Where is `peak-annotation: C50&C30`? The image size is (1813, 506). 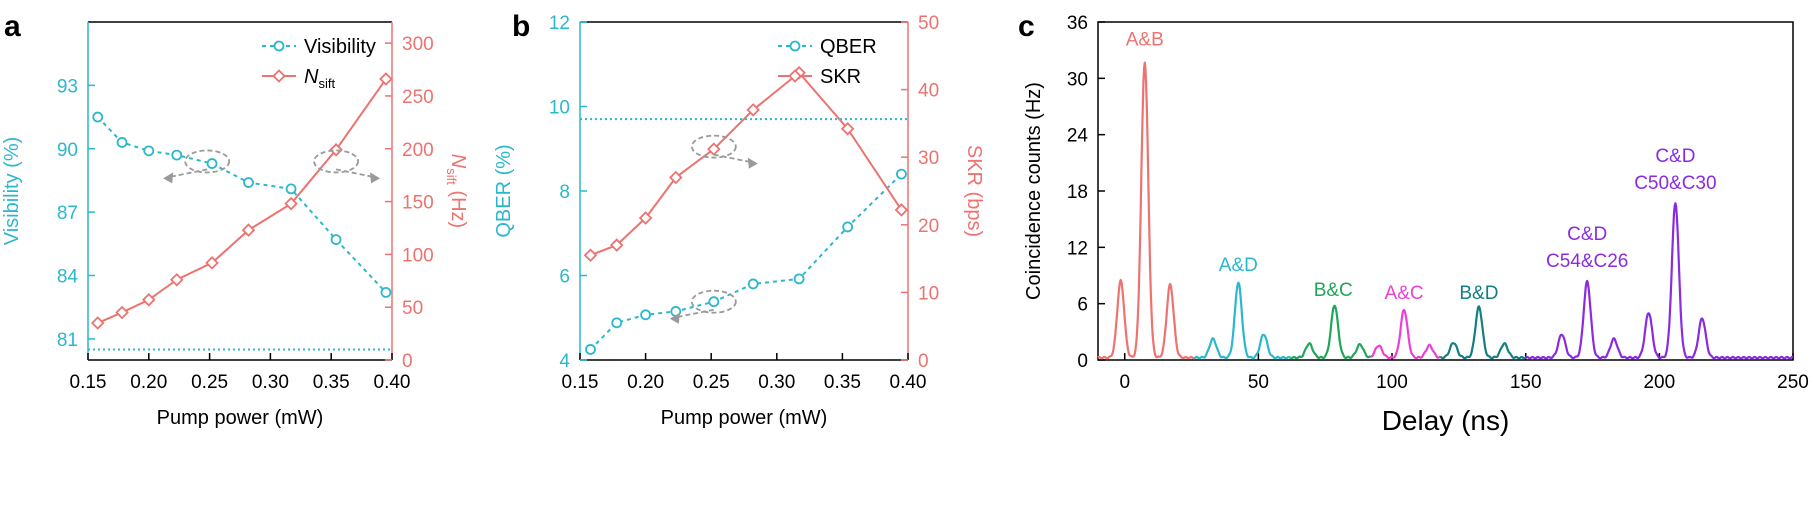 peak-annotation: C50&C30 is located at coordinates (1675, 183).